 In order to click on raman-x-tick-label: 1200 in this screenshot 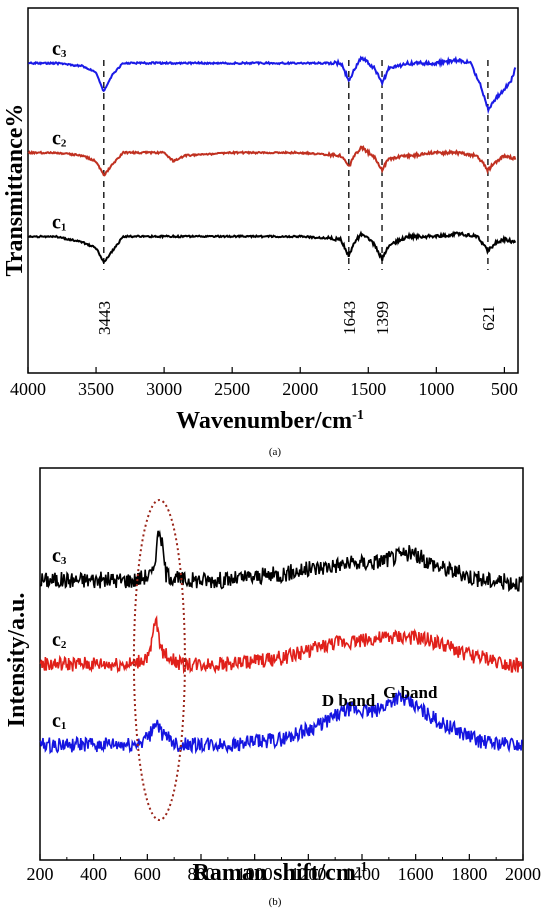, I will do `click(308, 874)`.